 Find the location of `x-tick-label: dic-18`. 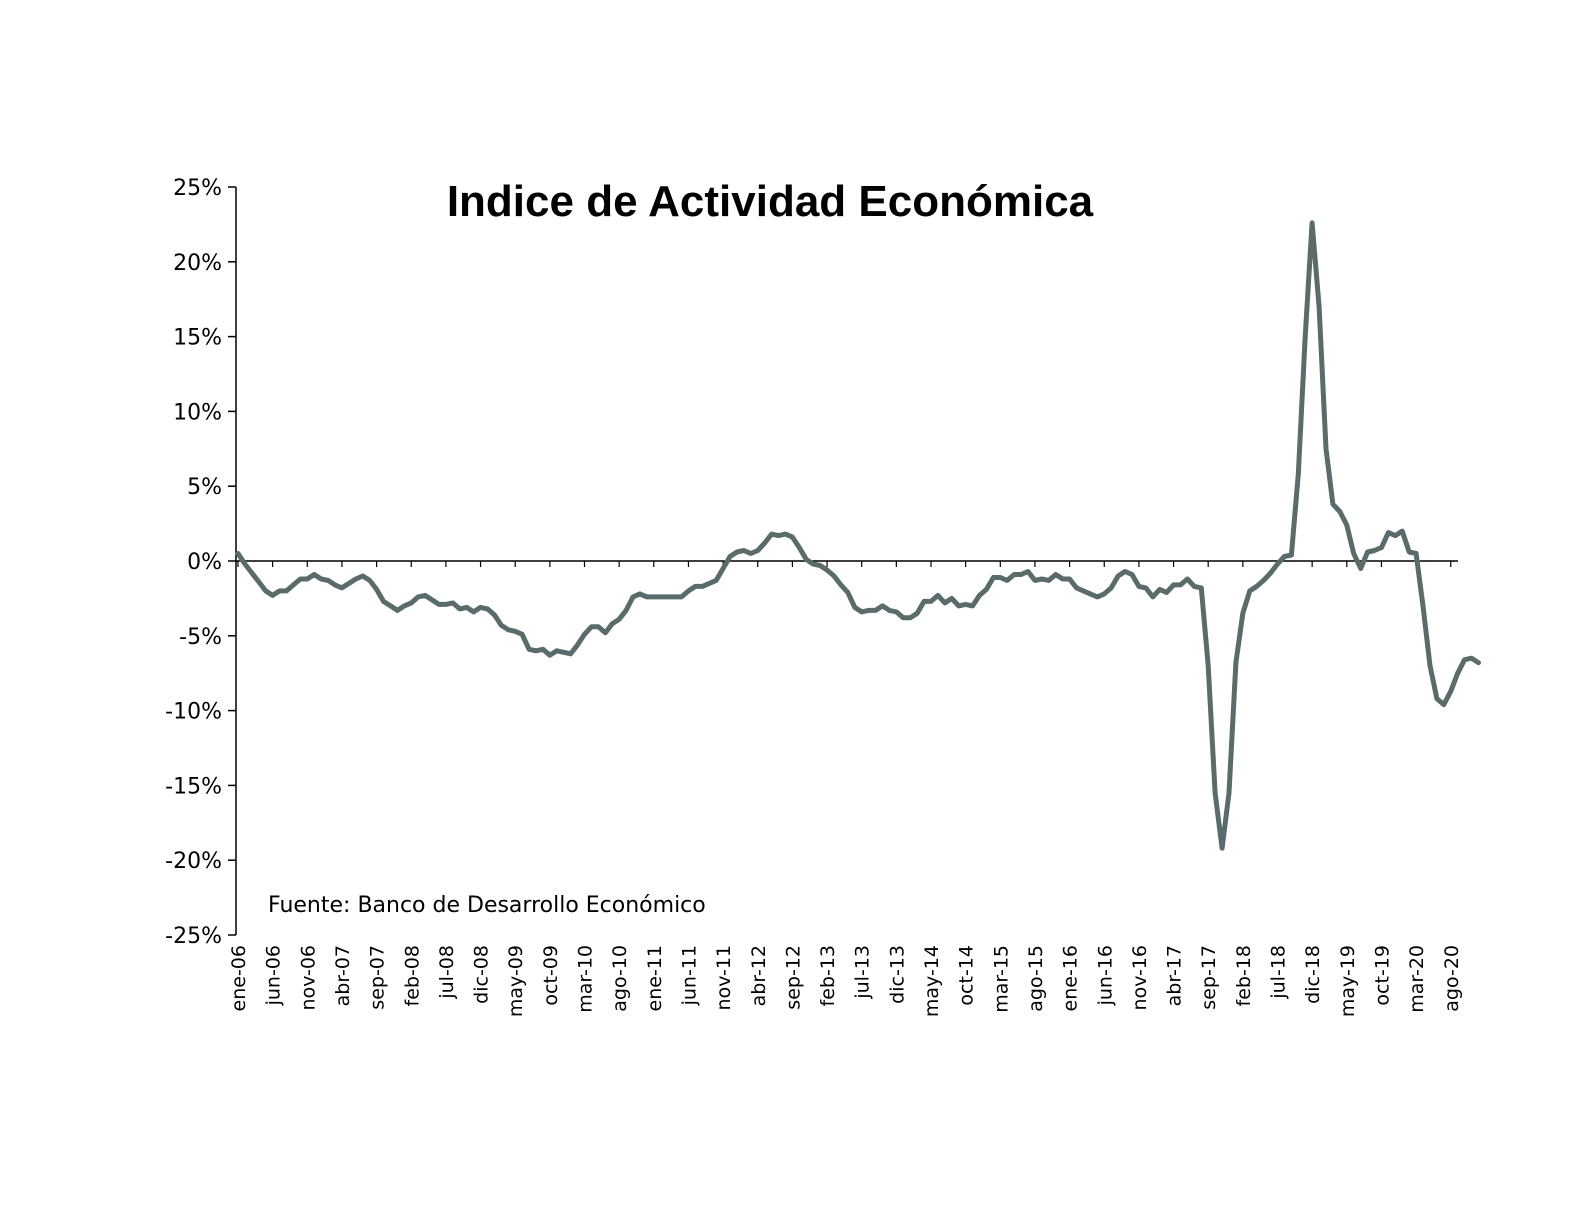

x-tick-label: dic-18 is located at coordinates (1313, 974).